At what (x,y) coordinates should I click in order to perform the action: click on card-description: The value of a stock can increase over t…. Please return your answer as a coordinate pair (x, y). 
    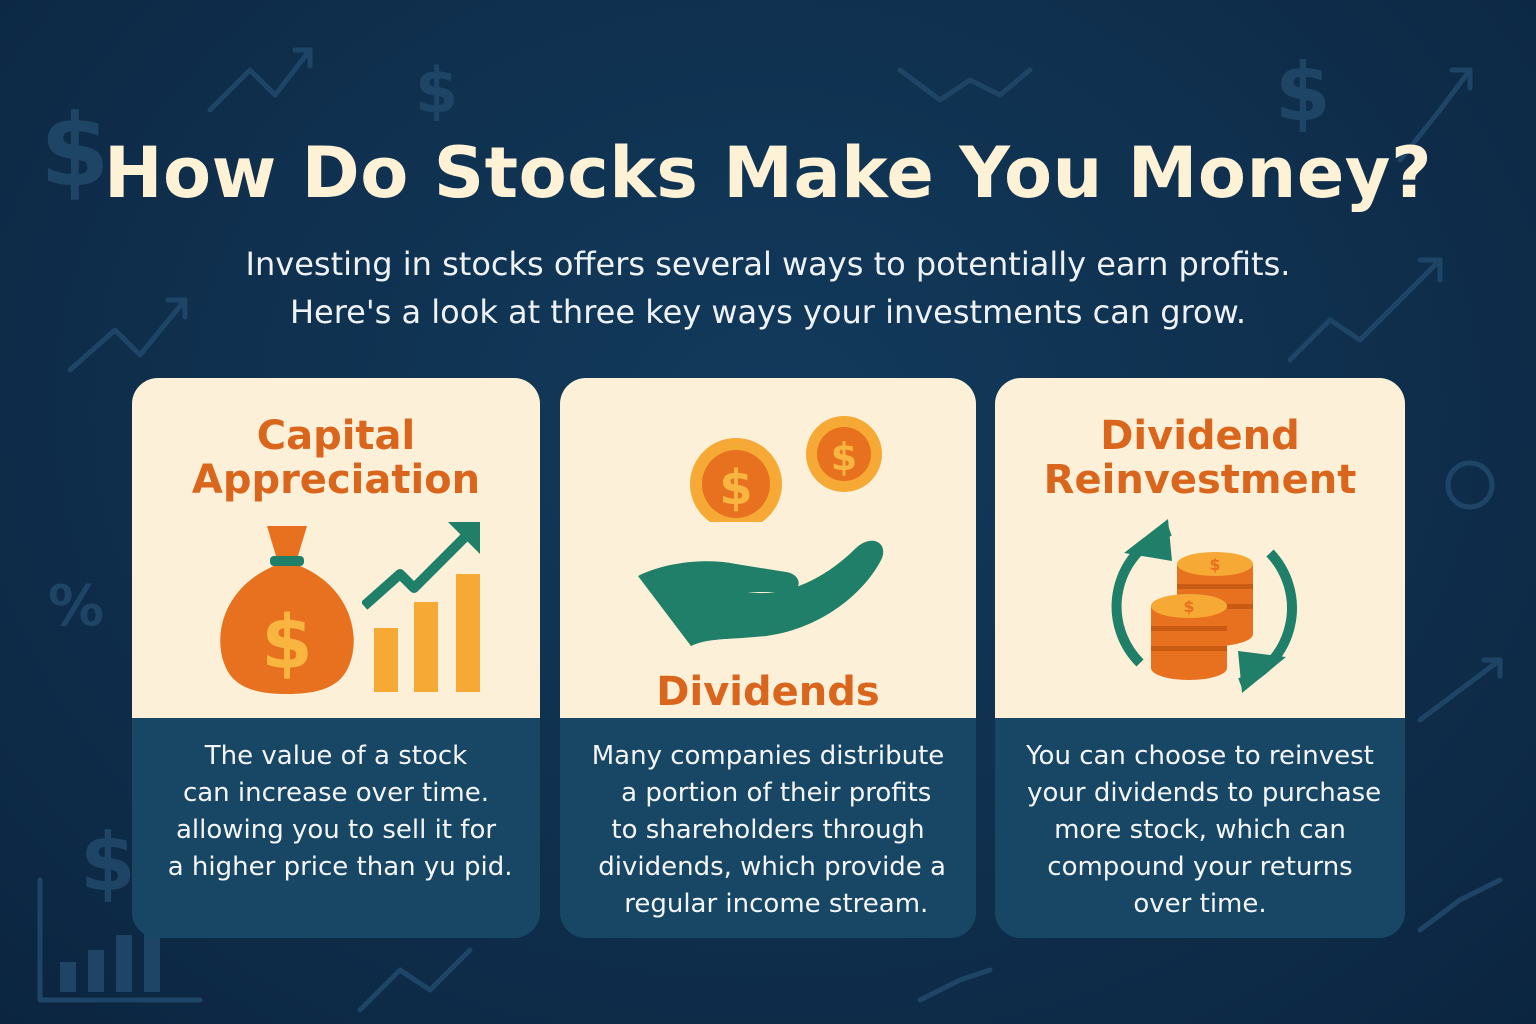
    Looking at the image, I should click on (336, 811).